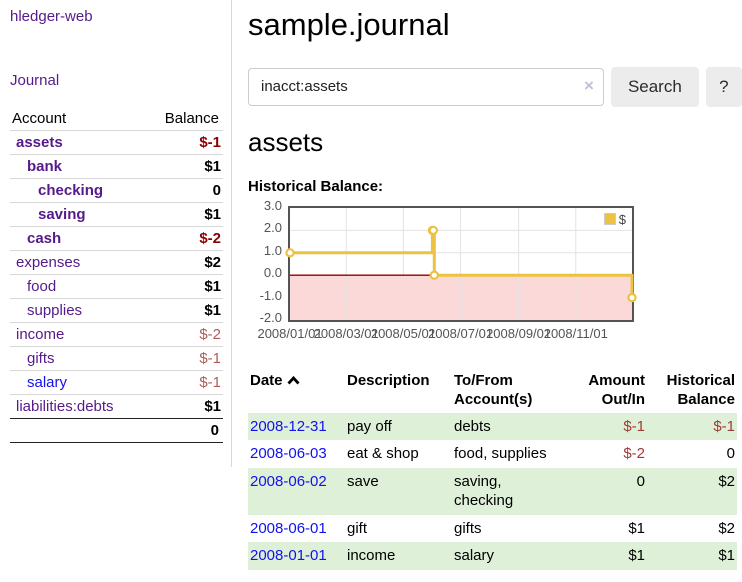 Image resolution: width=742 pixels, height=582 pixels. I want to click on accounts-total-row: 0, so click(116, 430).